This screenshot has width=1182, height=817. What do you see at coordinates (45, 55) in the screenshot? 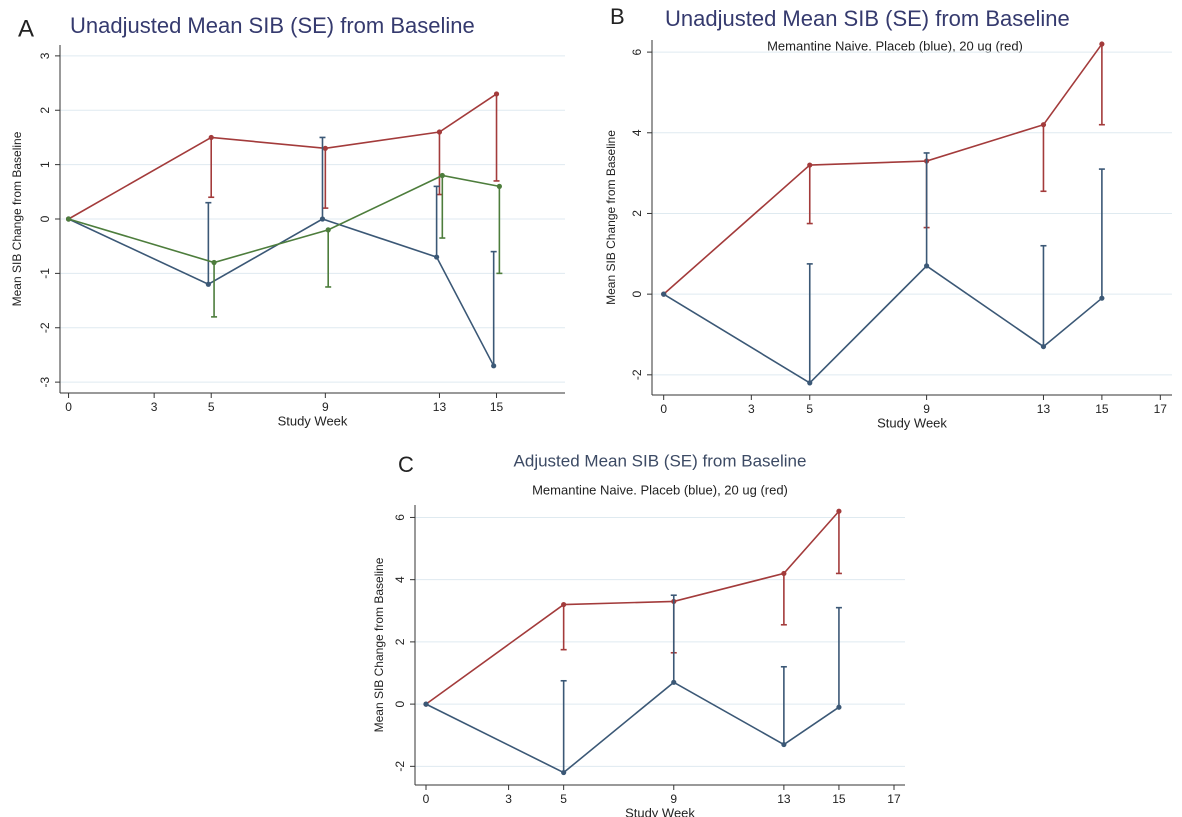
I see `y-tick-label: 3` at bounding box center [45, 55].